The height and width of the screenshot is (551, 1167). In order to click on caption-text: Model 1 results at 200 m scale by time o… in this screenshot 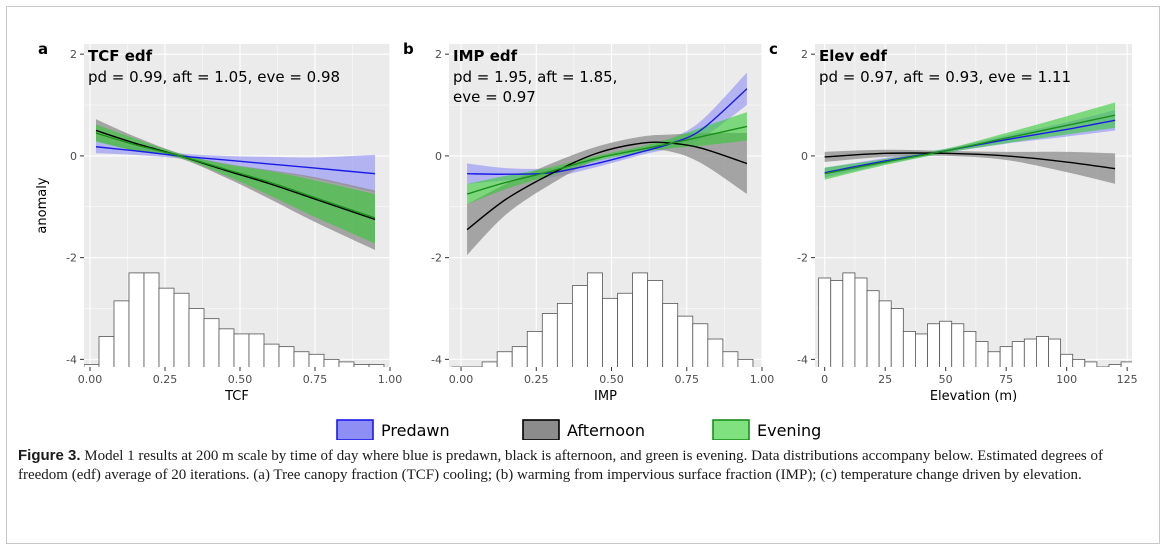, I will do `click(560, 465)`.